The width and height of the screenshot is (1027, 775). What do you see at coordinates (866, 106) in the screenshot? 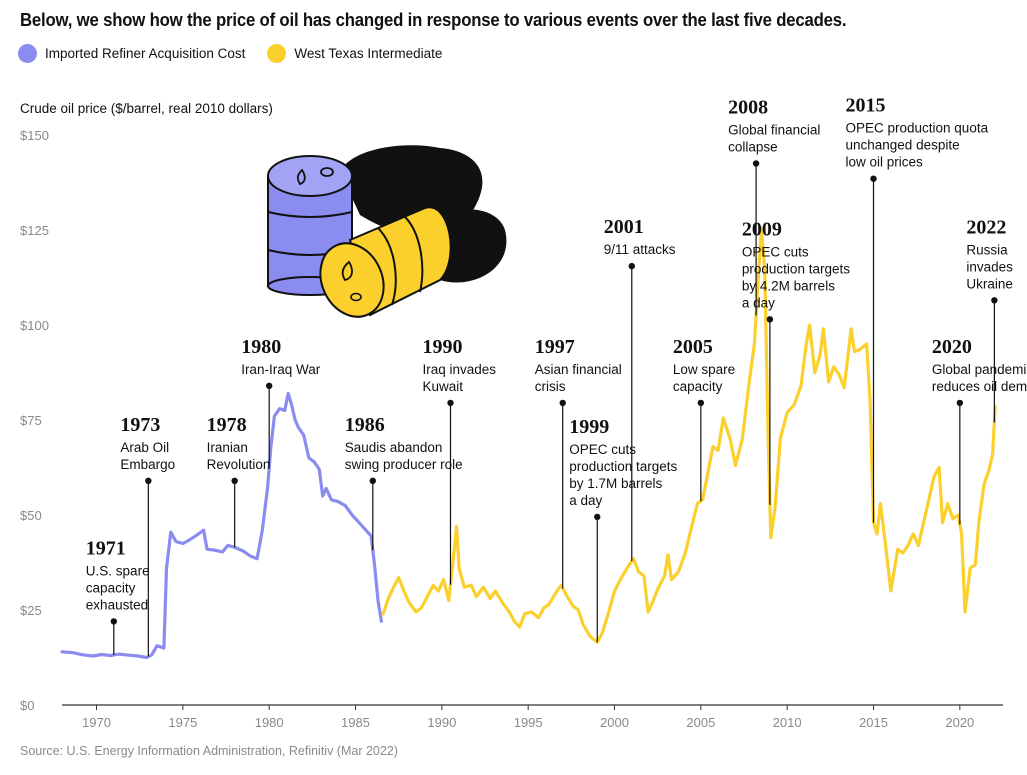
I see `event-year: 2015` at bounding box center [866, 106].